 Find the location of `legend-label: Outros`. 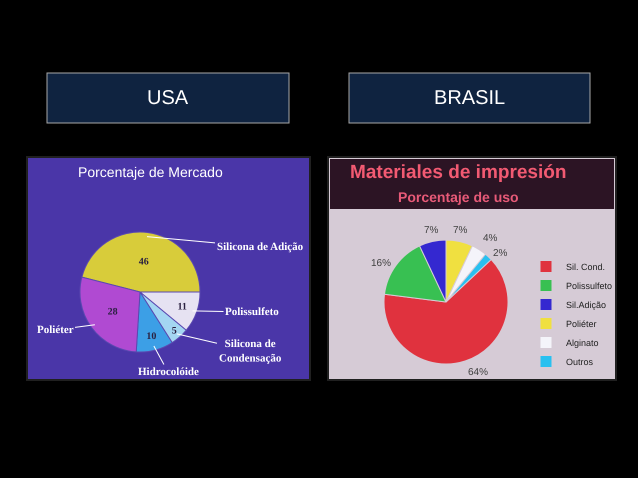

legend-label: Outros is located at coordinates (580, 362).